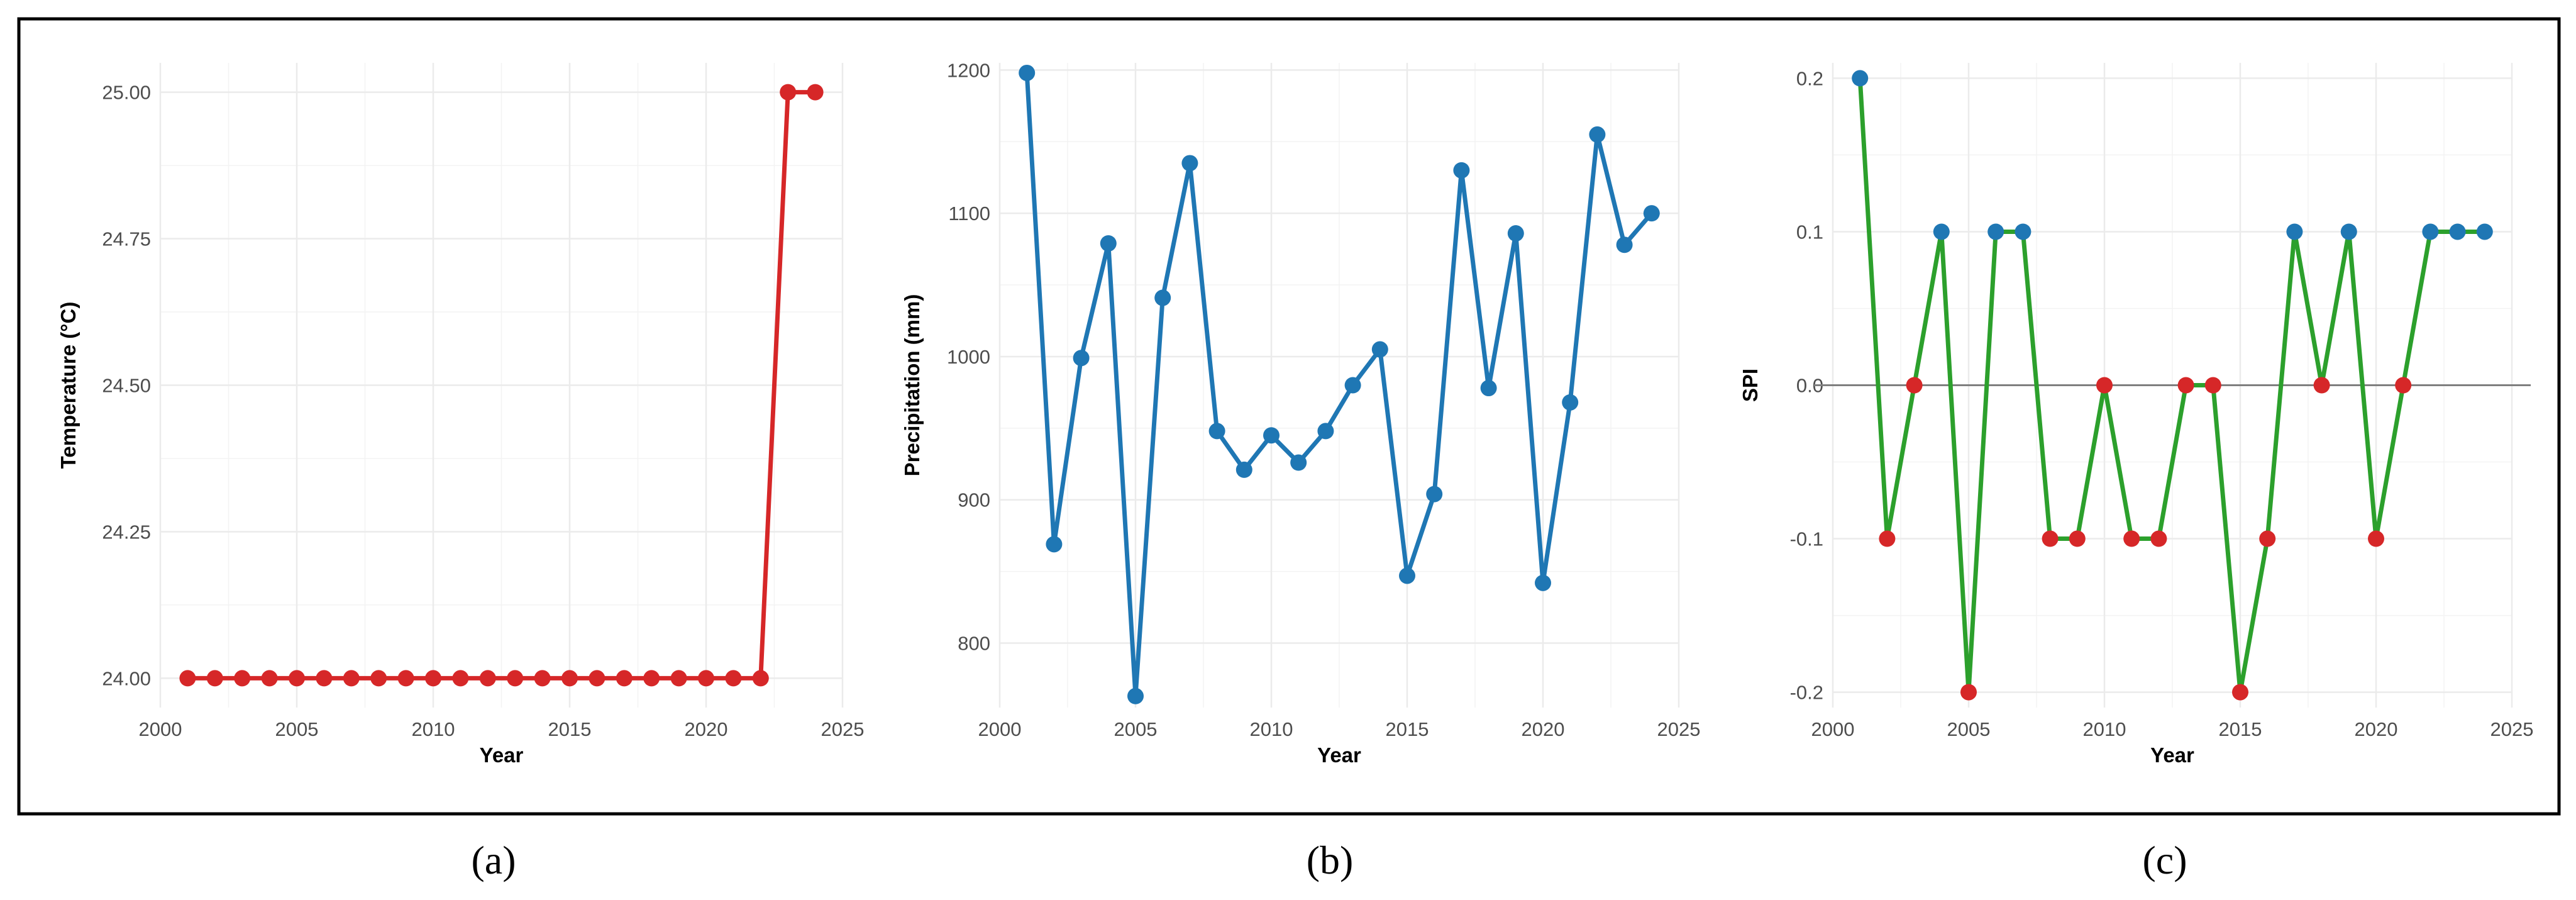 Image resolution: width=2576 pixels, height=900 pixels. What do you see at coordinates (912, 385) in the screenshot?
I see `y-axis-title: Precipitation (mm)` at bounding box center [912, 385].